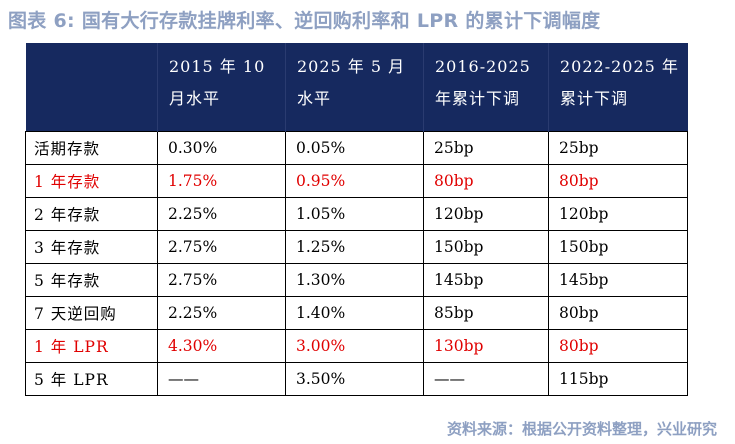 The height and width of the screenshot is (444, 735). What do you see at coordinates (483, 82) in the screenshot?
I see `header-label: 2016-2025 年累计下调` at bounding box center [483, 82].